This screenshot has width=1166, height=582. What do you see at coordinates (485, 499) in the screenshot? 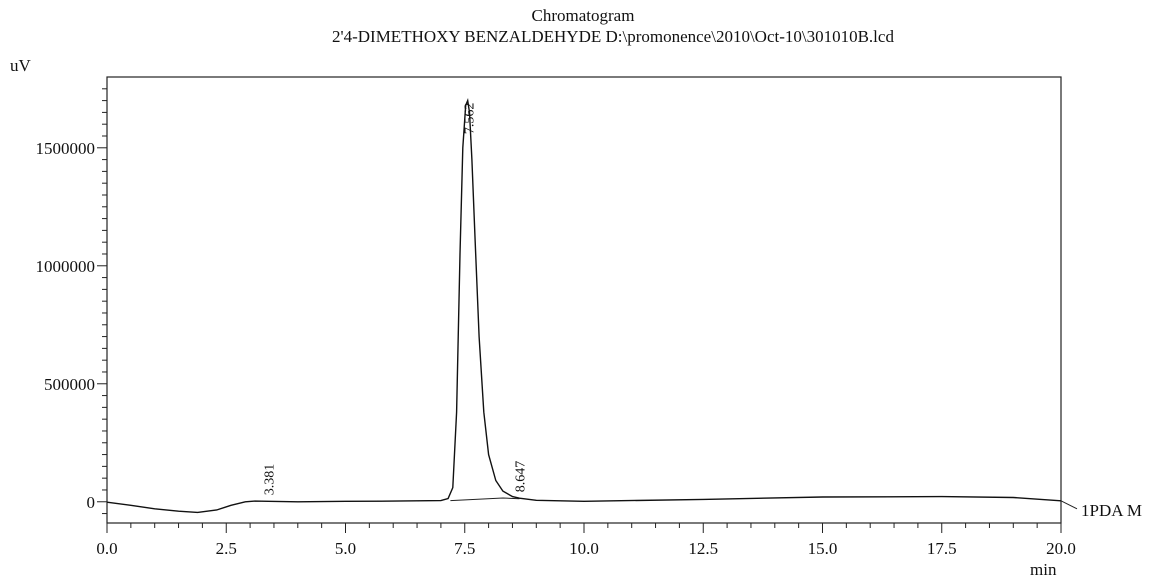
I see `peak-baseline` at bounding box center [485, 499].